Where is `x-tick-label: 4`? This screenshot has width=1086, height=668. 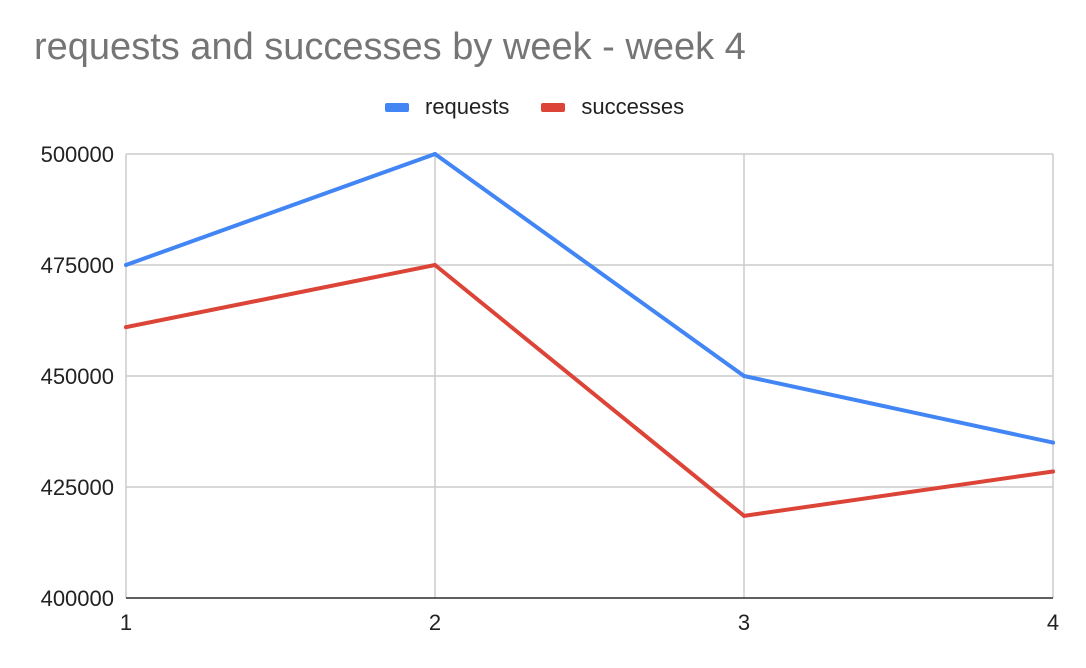
x-tick-label: 4 is located at coordinates (1053, 622).